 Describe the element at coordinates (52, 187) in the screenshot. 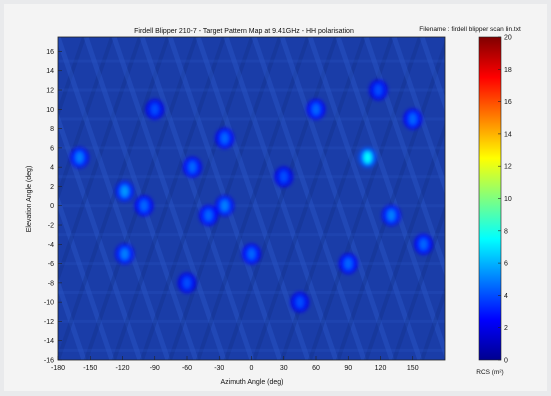

I see `y-tick-label: 2` at that location.